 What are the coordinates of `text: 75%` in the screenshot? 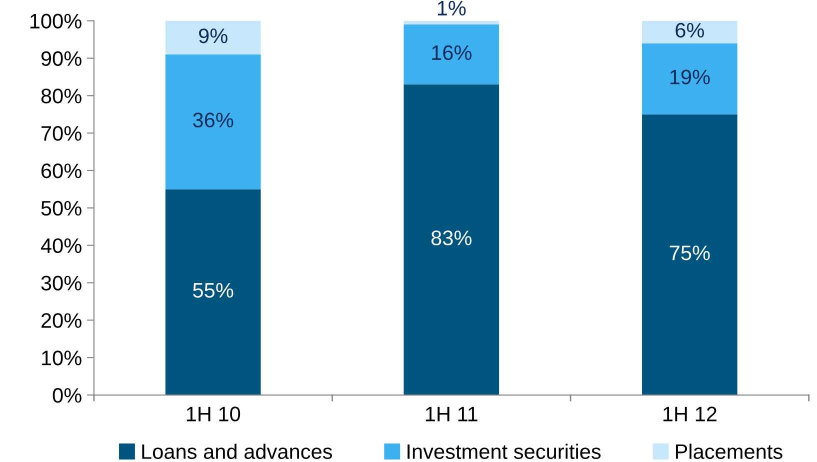 It's located at (690, 253).